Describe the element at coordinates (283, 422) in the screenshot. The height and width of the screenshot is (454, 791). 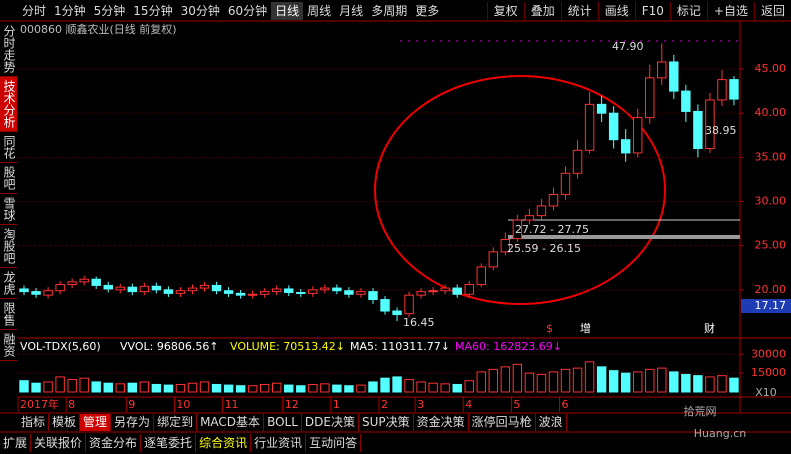
I see `indicator-tab: BOLL` at that location.